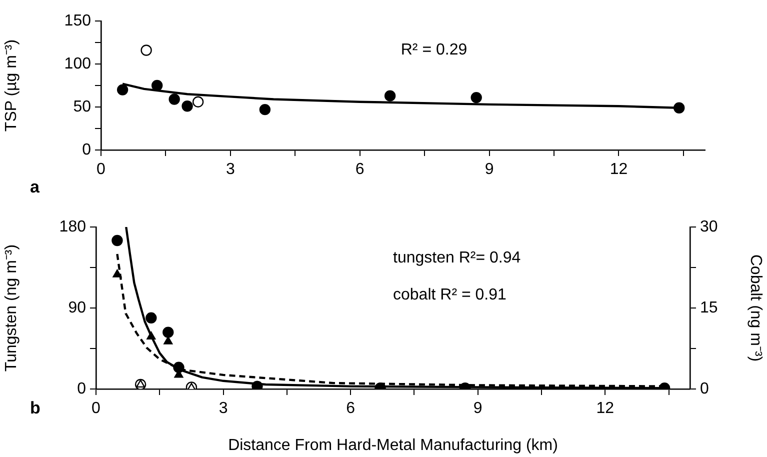  What do you see at coordinates (82, 107) in the screenshot?
I see `y-tick-label: 50` at bounding box center [82, 107].